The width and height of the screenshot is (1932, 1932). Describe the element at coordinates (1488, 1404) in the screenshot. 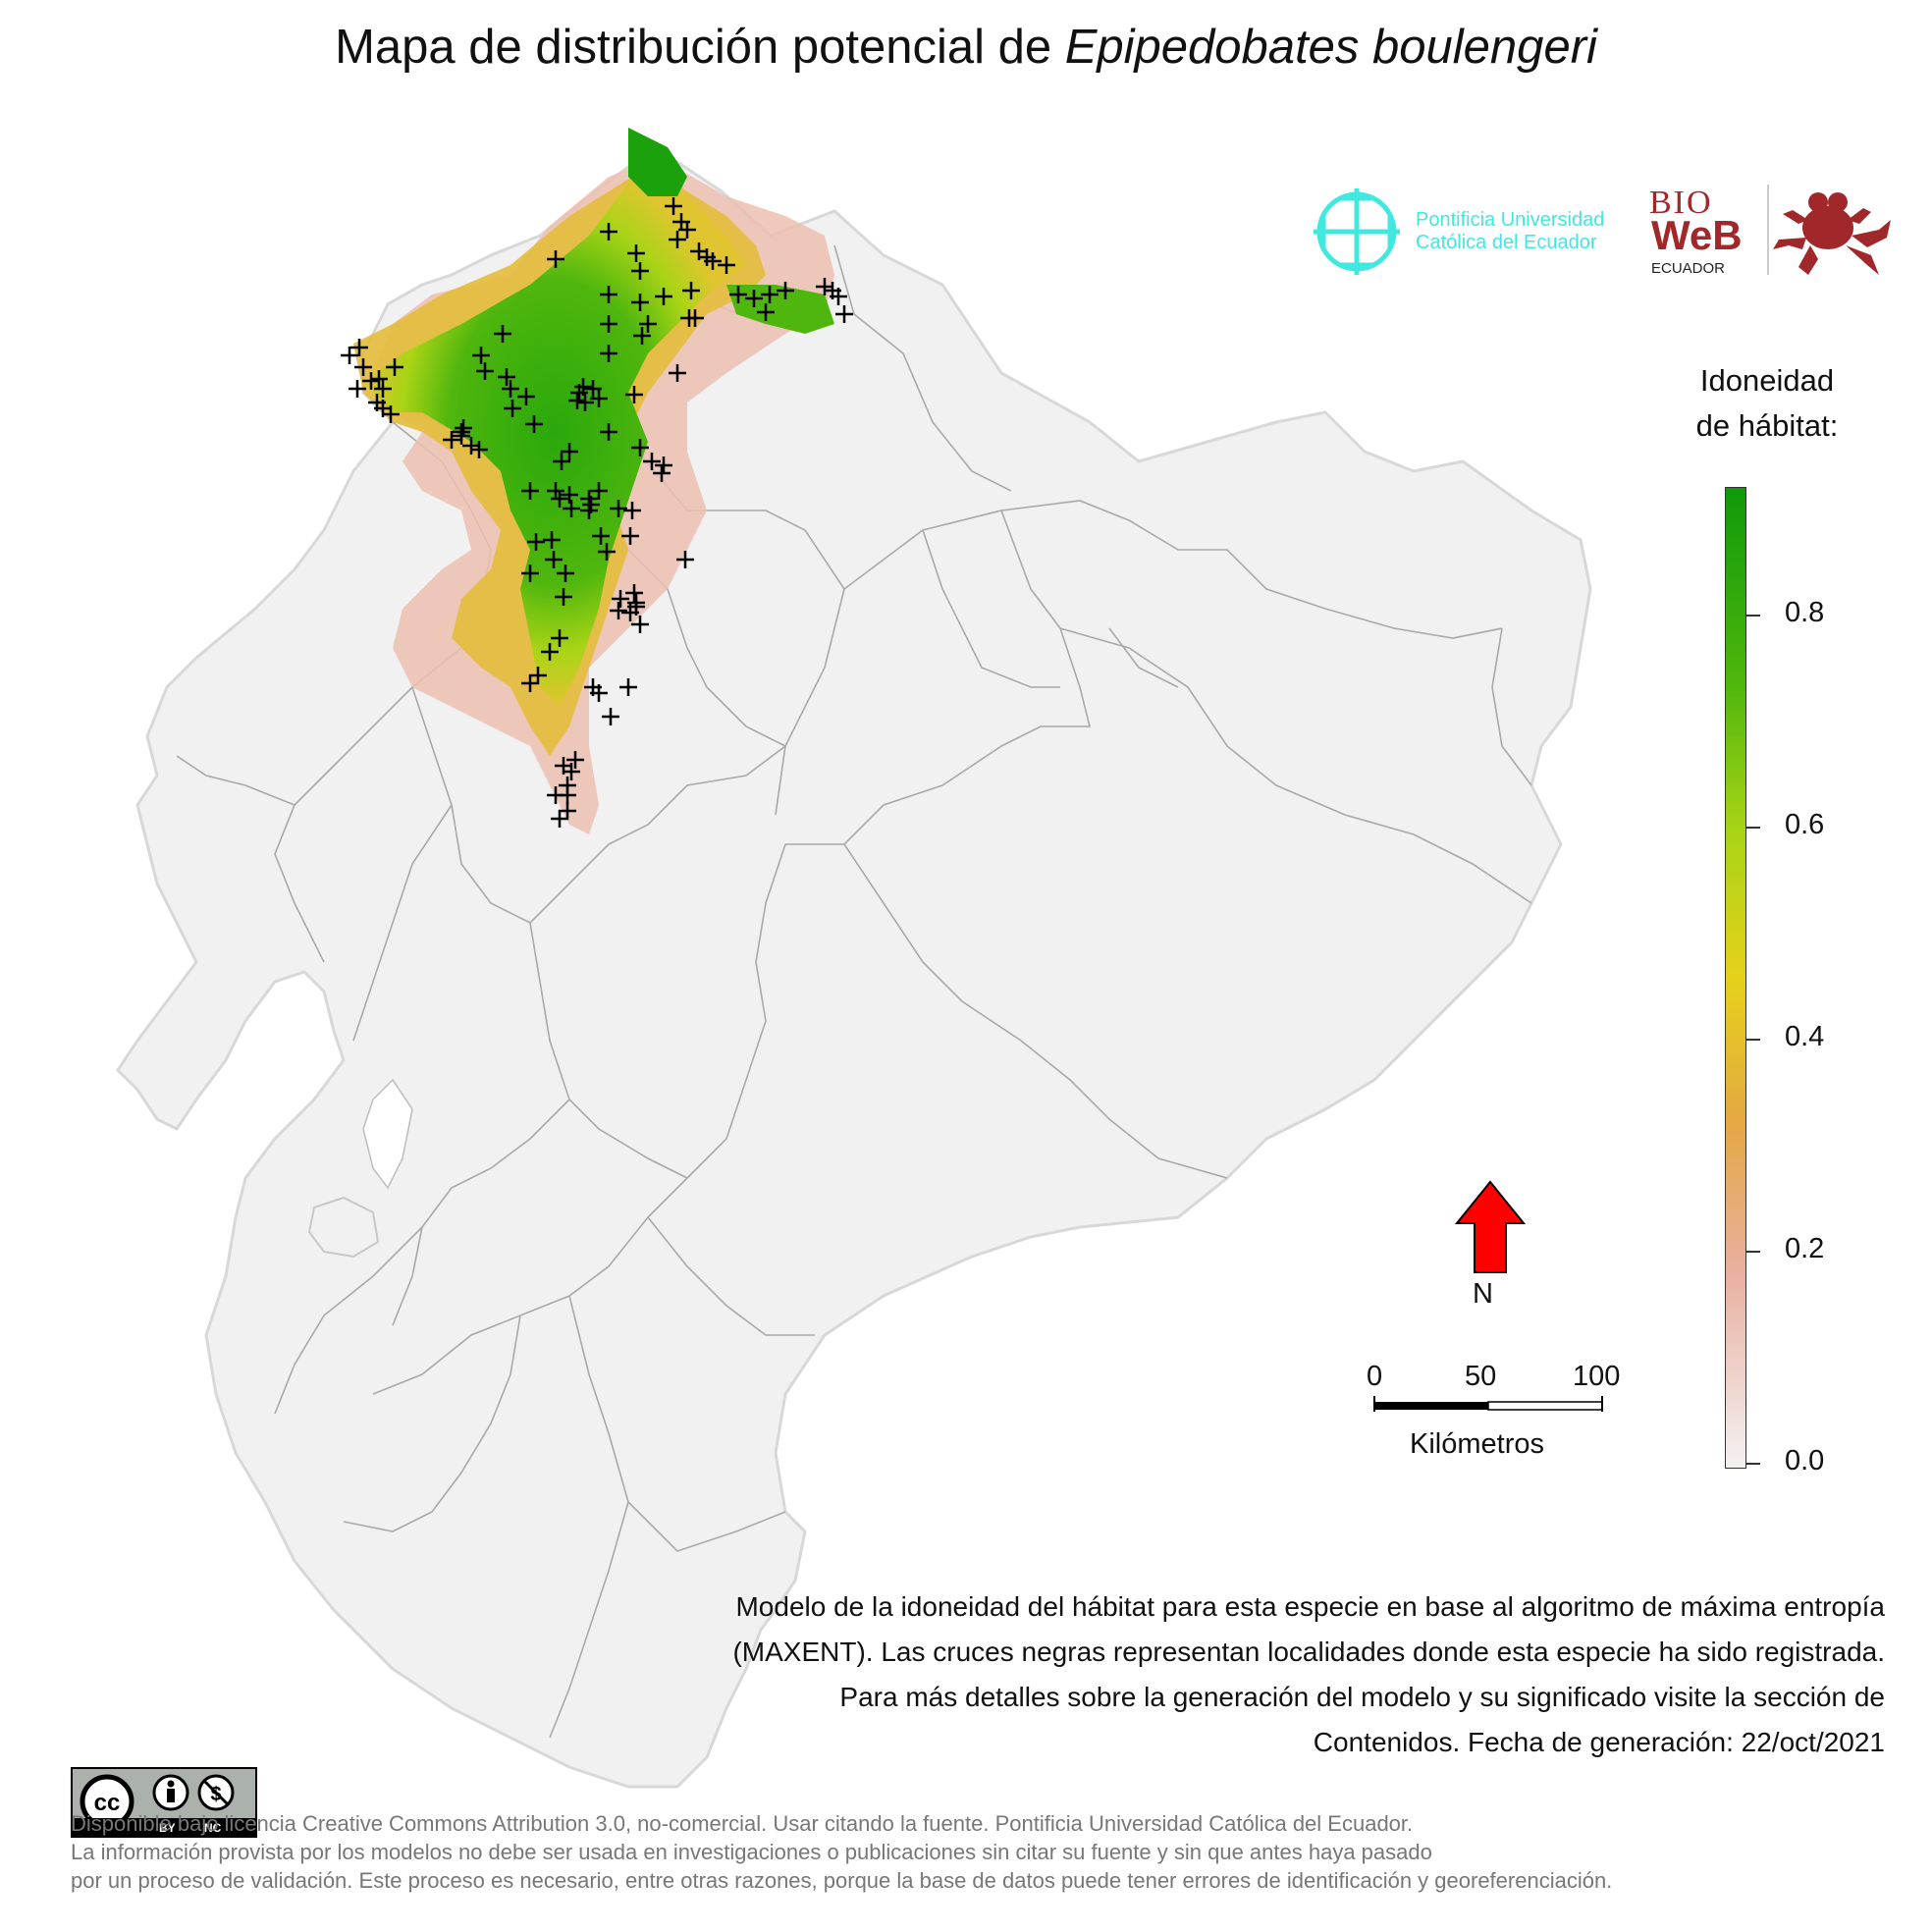

I see `scale-bar-graphic` at that location.